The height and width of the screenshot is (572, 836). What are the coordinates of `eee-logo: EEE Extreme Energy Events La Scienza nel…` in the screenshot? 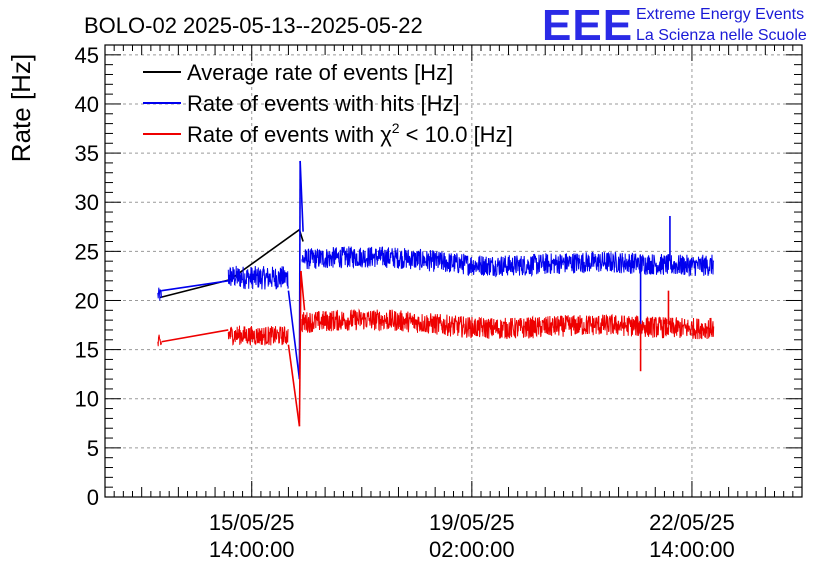 It's located at (674, 25).